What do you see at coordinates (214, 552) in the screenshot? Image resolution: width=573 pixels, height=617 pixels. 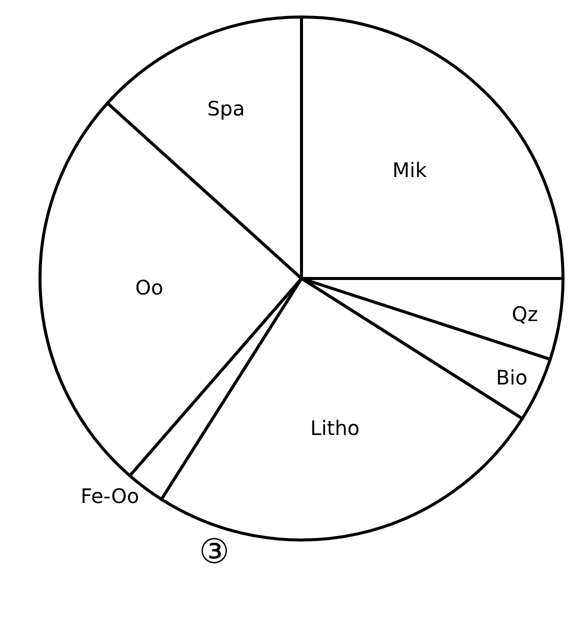 I see `text: ③` at bounding box center [214, 552].